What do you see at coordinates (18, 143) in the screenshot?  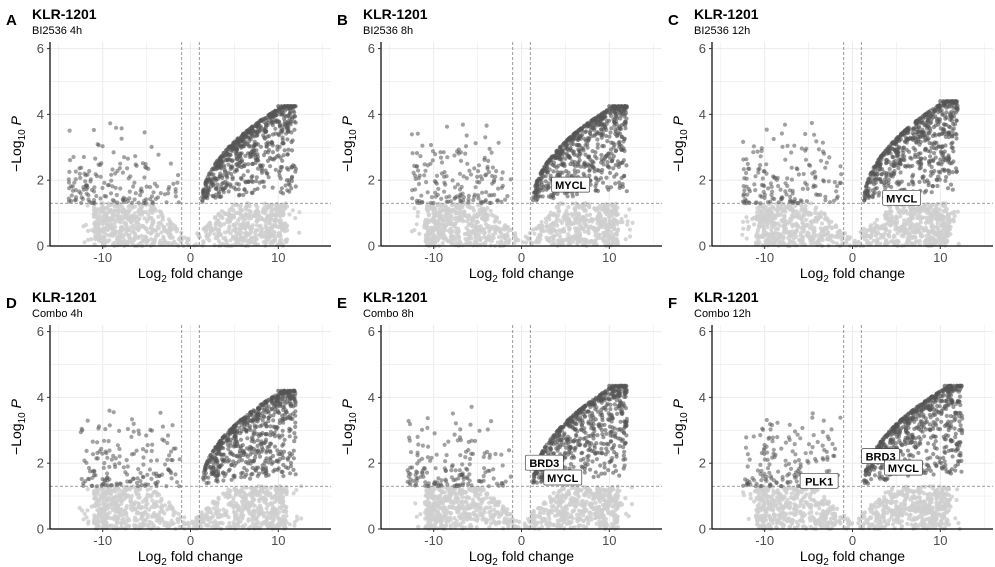 I see `y-axis-title: −Log10 P` at bounding box center [18, 143].